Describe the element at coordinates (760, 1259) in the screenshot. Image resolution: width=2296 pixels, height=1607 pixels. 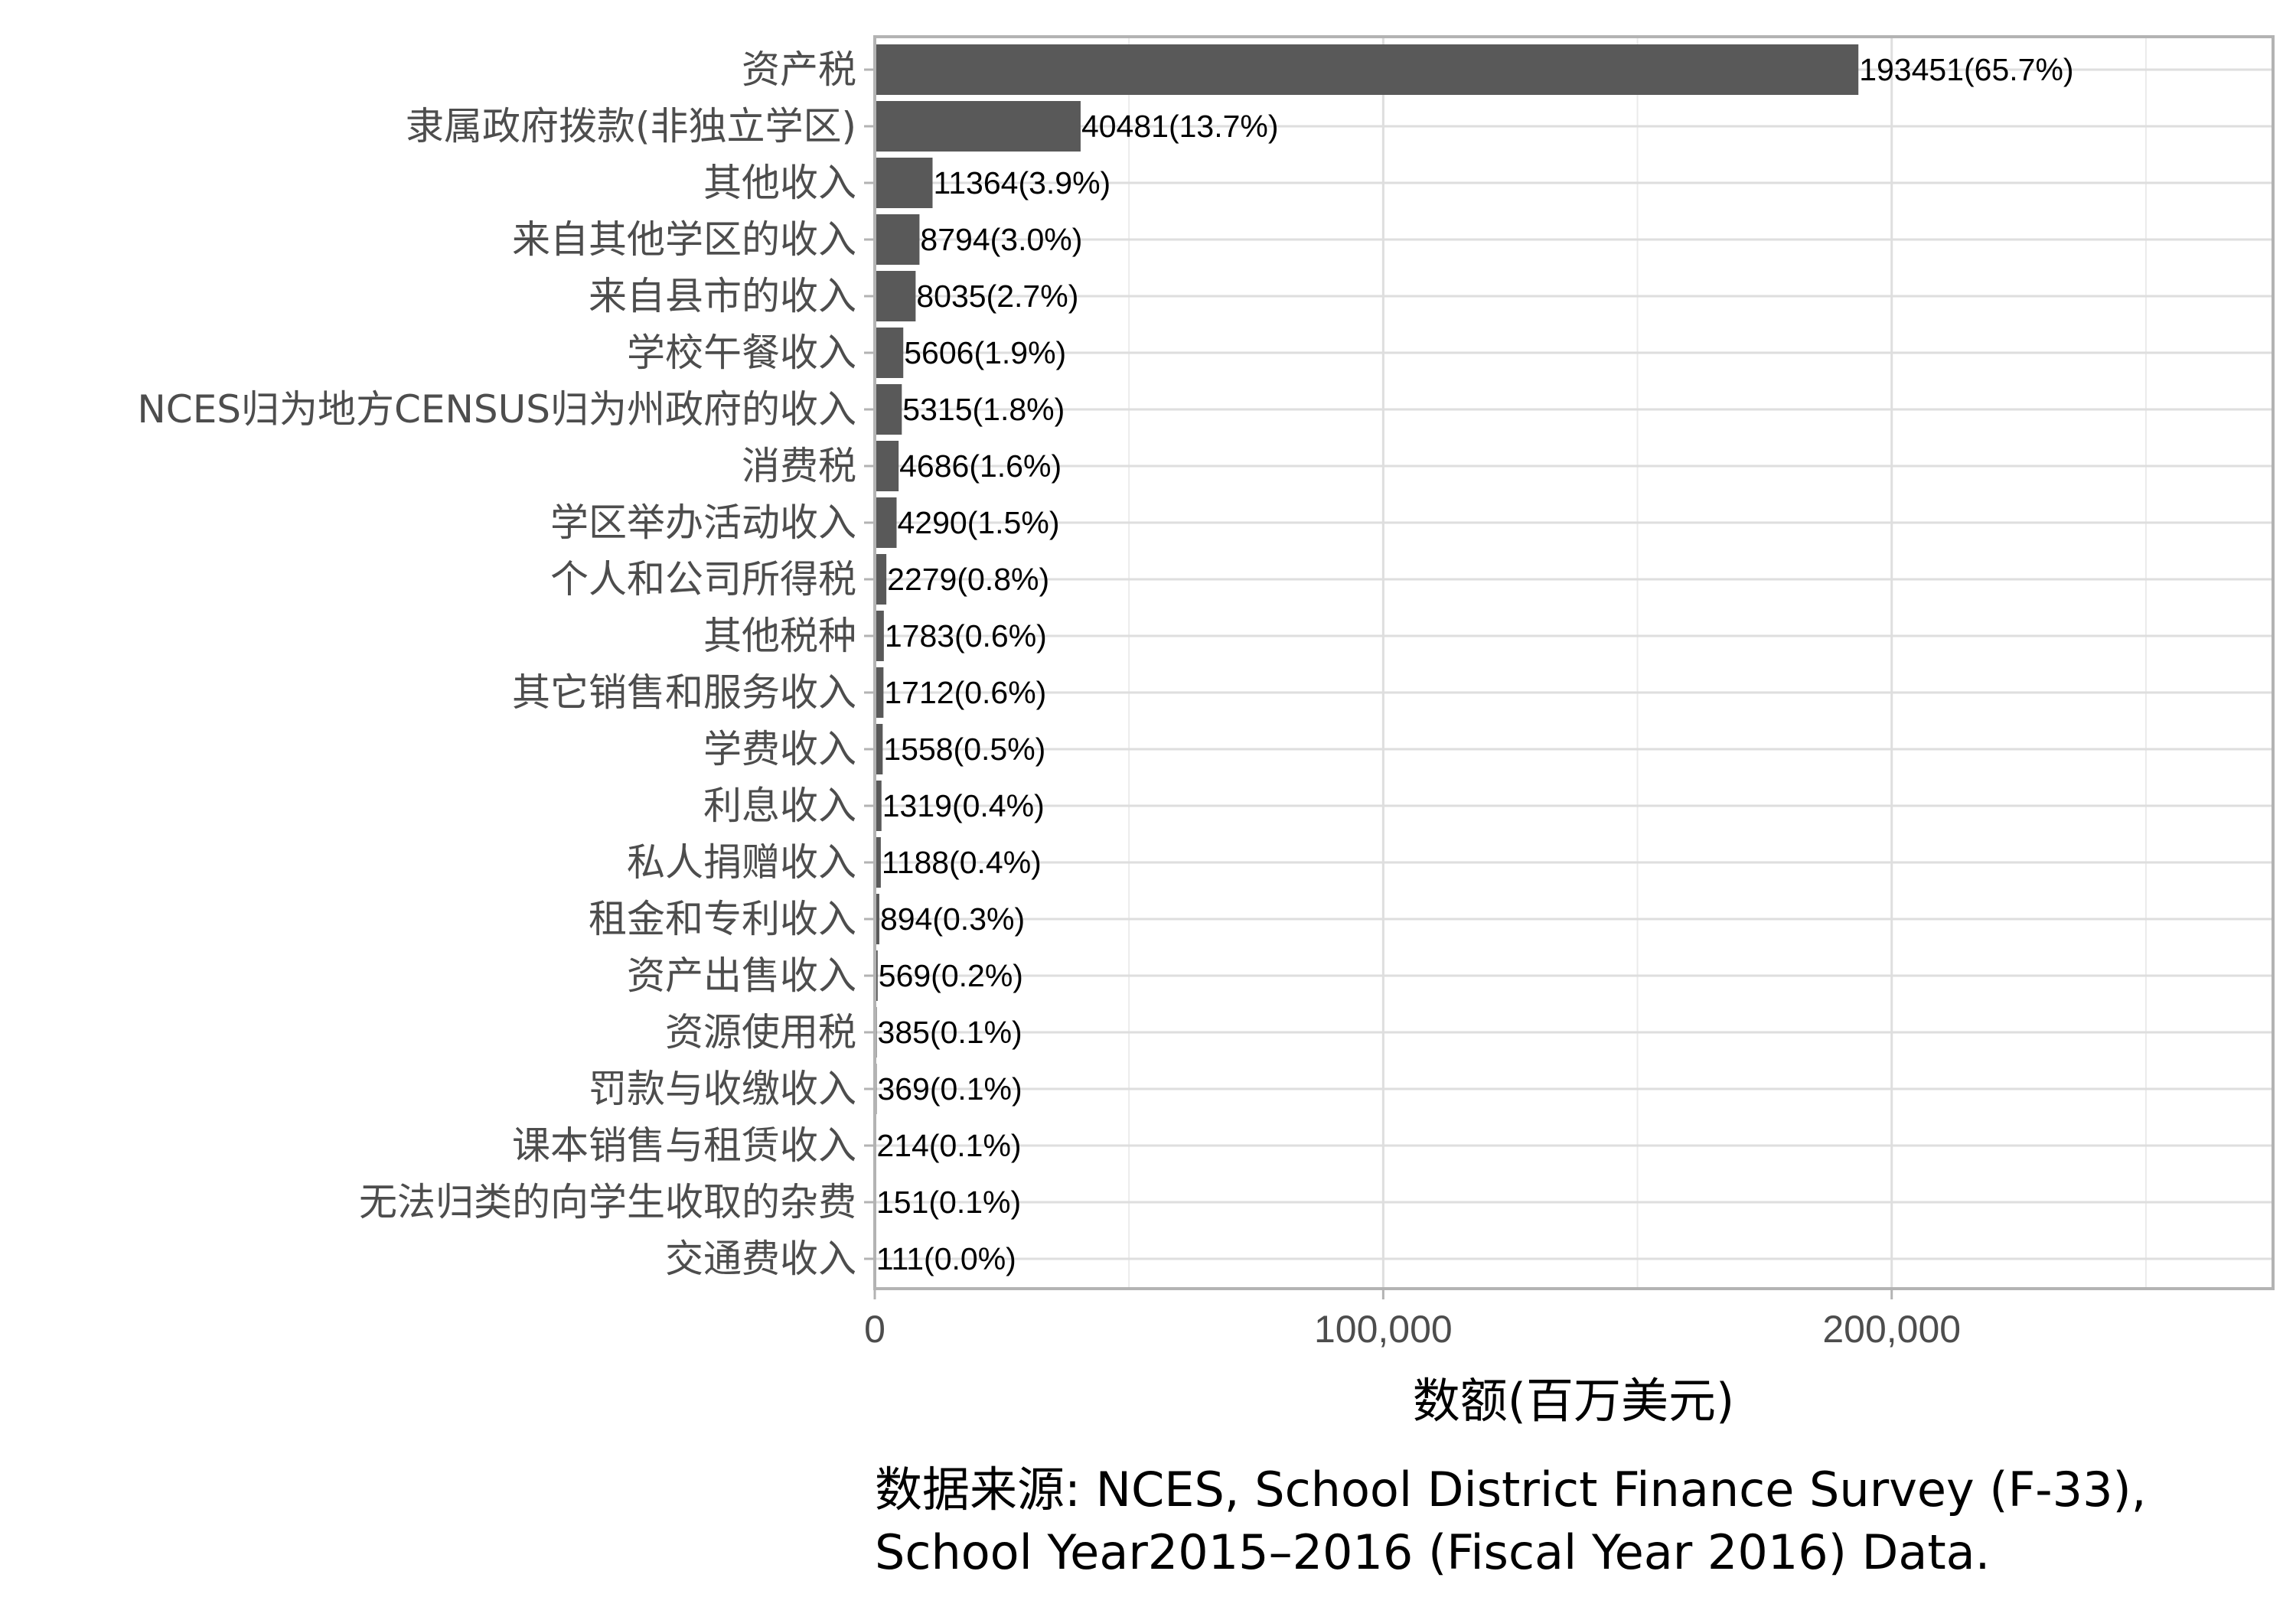
I see `y-tick-label: 交通费收入` at that location.